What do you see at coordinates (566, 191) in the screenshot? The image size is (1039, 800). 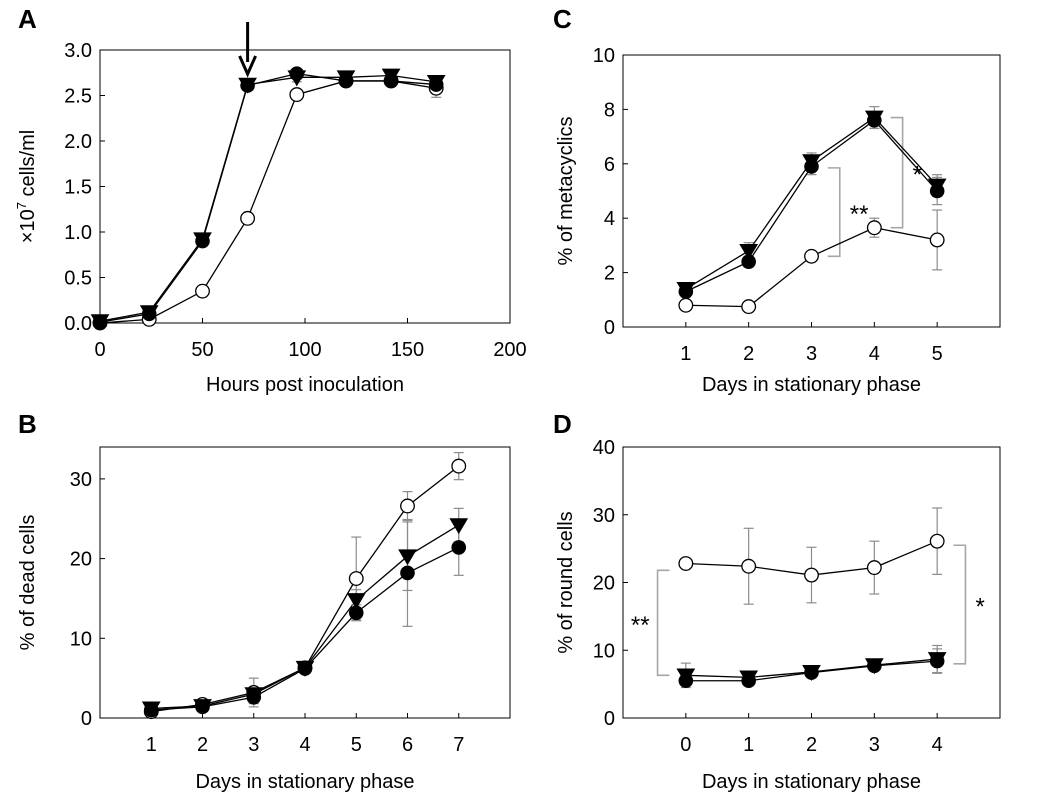 I see `y-axis-label: % of metacyclics` at bounding box center [566, 191].